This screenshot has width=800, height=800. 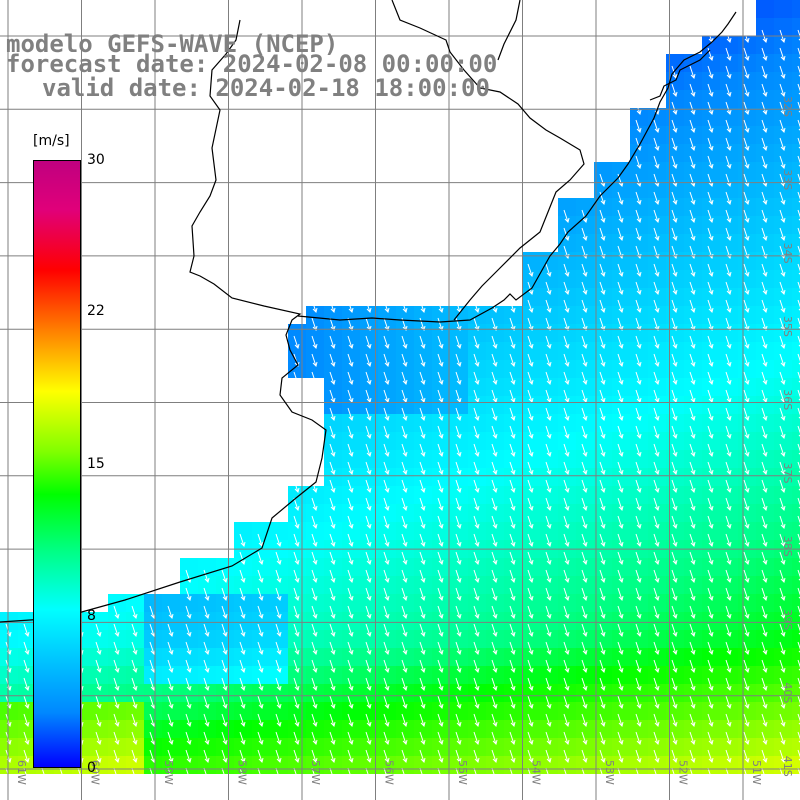 What do you see at coordinates (91, 616) in the screenshot?
I see `colorbar-tick-8: 8` at bounding box center [91, 616].